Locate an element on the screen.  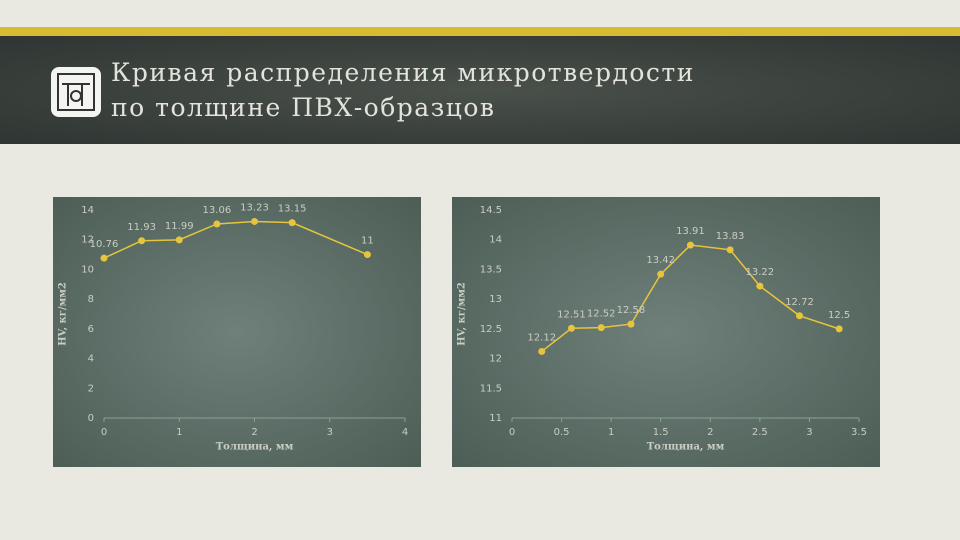
y-tick-label: 0 is located at coordinates (91, 418).